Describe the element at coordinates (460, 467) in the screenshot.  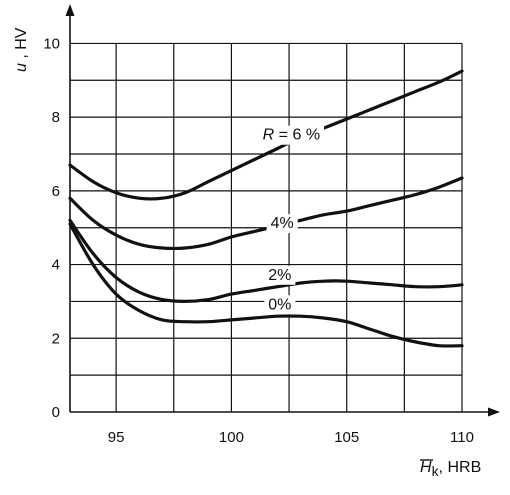
I see `x-axis-unit: , HRB` at that location.